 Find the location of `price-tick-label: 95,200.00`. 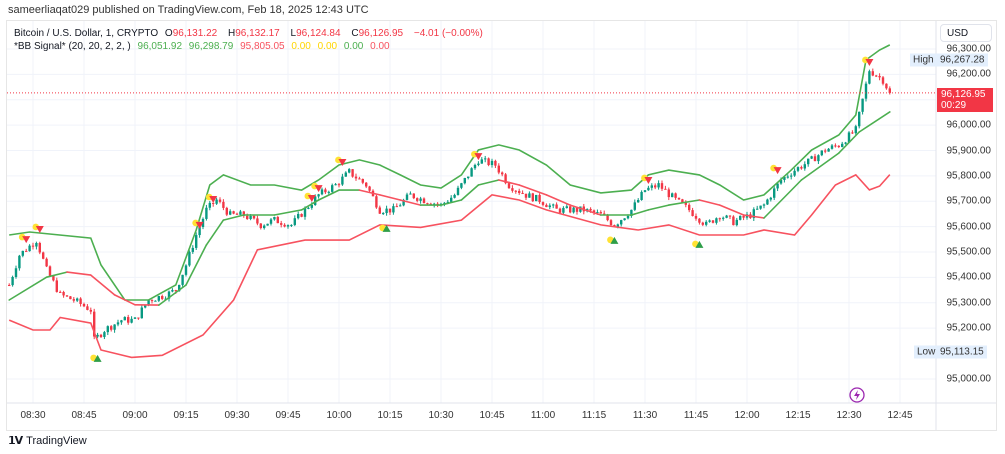

price-tick-label: 95,200.00 is located at coordinates (969, 328).